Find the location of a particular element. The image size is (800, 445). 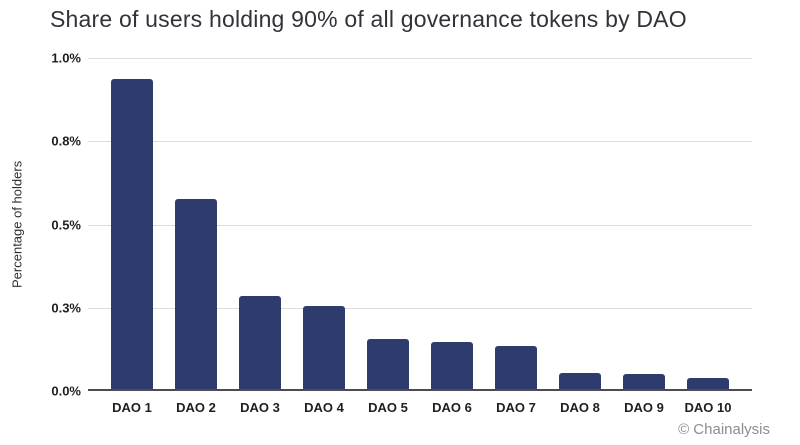

x-tick-slot: DAO 5 is located at coordinates (388, 407).